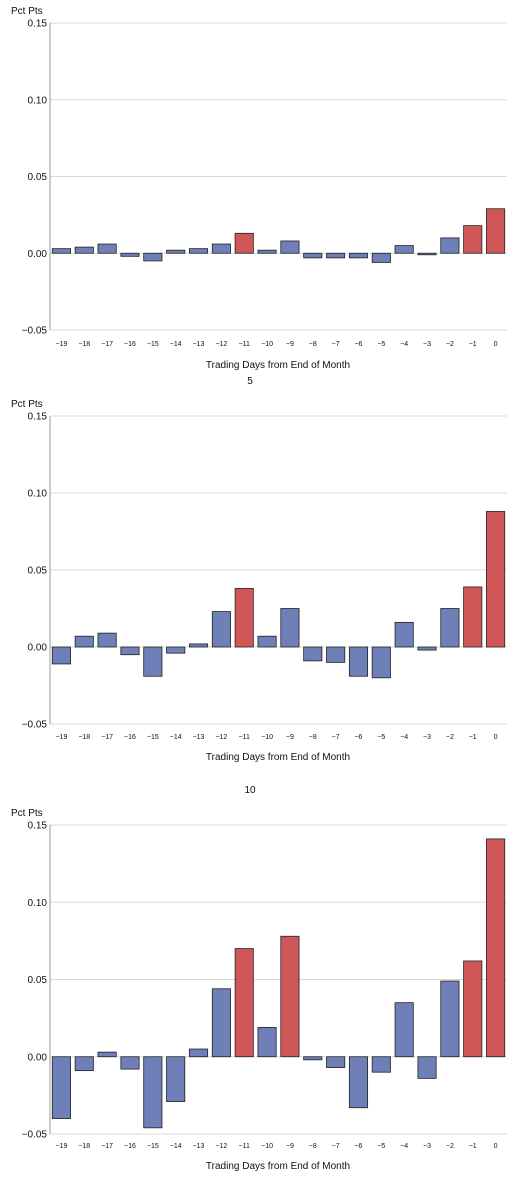 The height and width of the screenshot is (1184, 521). I want to click on y-tick-label: 0.10, so click(38, 903).